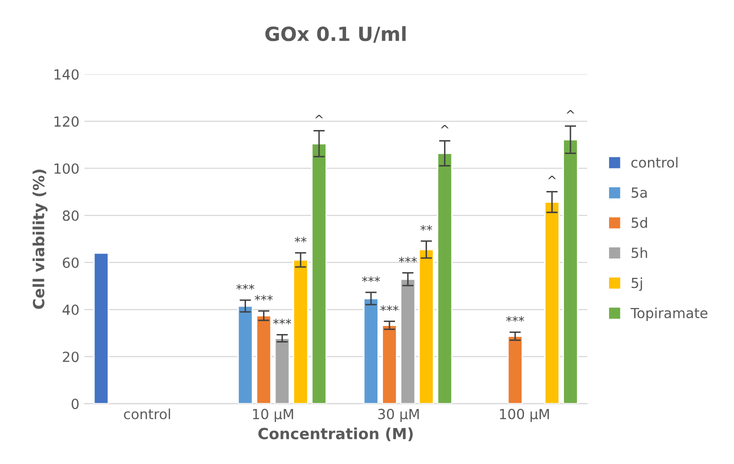 This screenshot has height=464, width=734. I want to click on y-tick-label: 100, so click(66, 168).